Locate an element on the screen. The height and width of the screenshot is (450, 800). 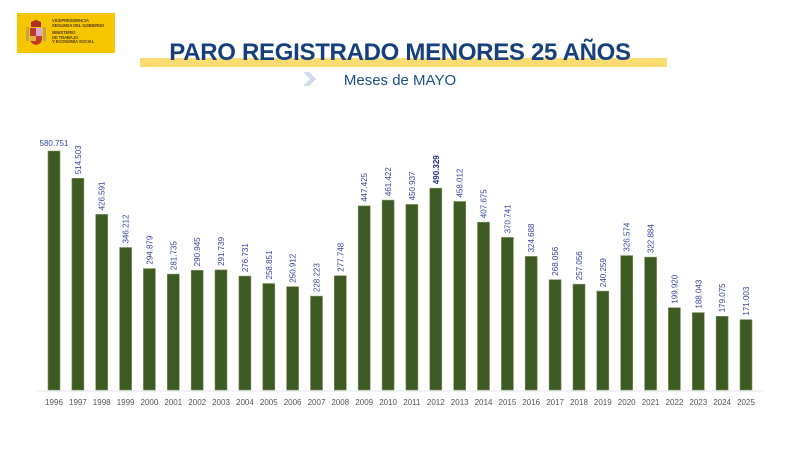
x-tick-2018: 2018 is located at coordinates (579, 402).